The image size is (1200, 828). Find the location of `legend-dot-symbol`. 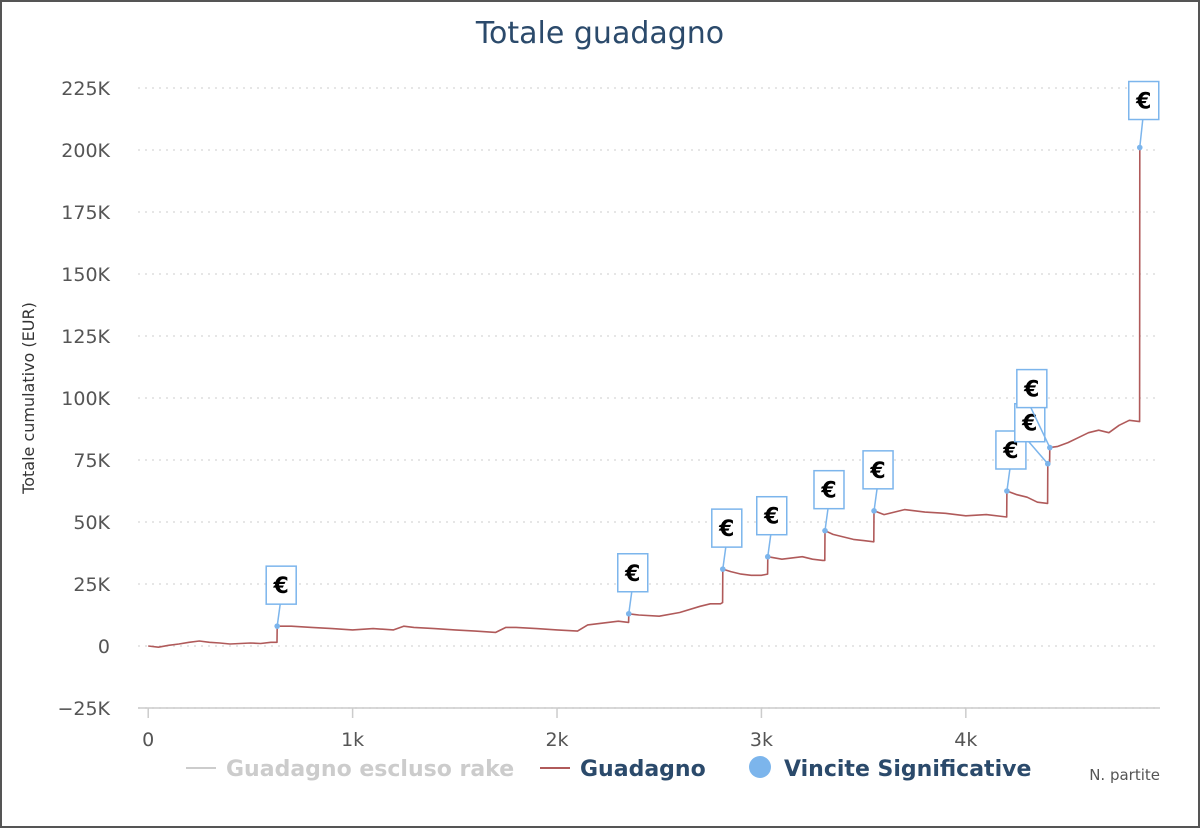

legend-dot-symbol is located at coordinates (760, 767).